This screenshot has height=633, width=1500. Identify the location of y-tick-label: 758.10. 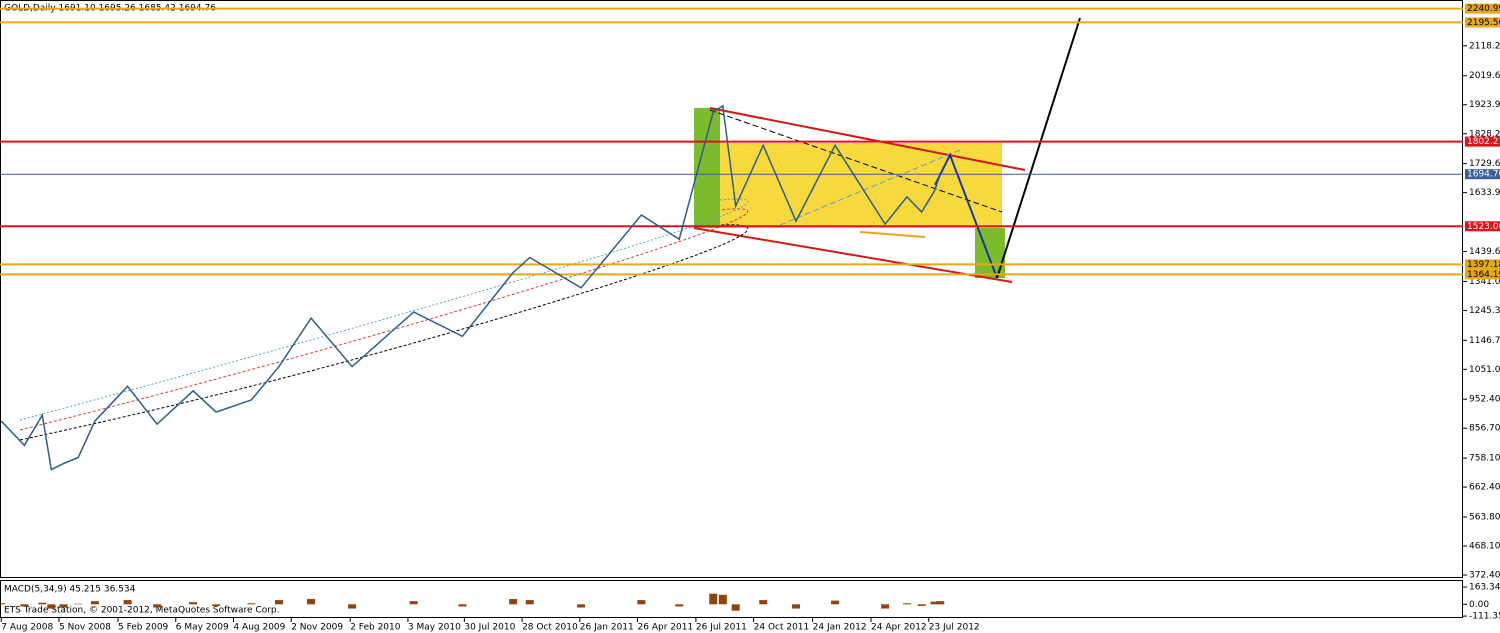
(1484, 459).